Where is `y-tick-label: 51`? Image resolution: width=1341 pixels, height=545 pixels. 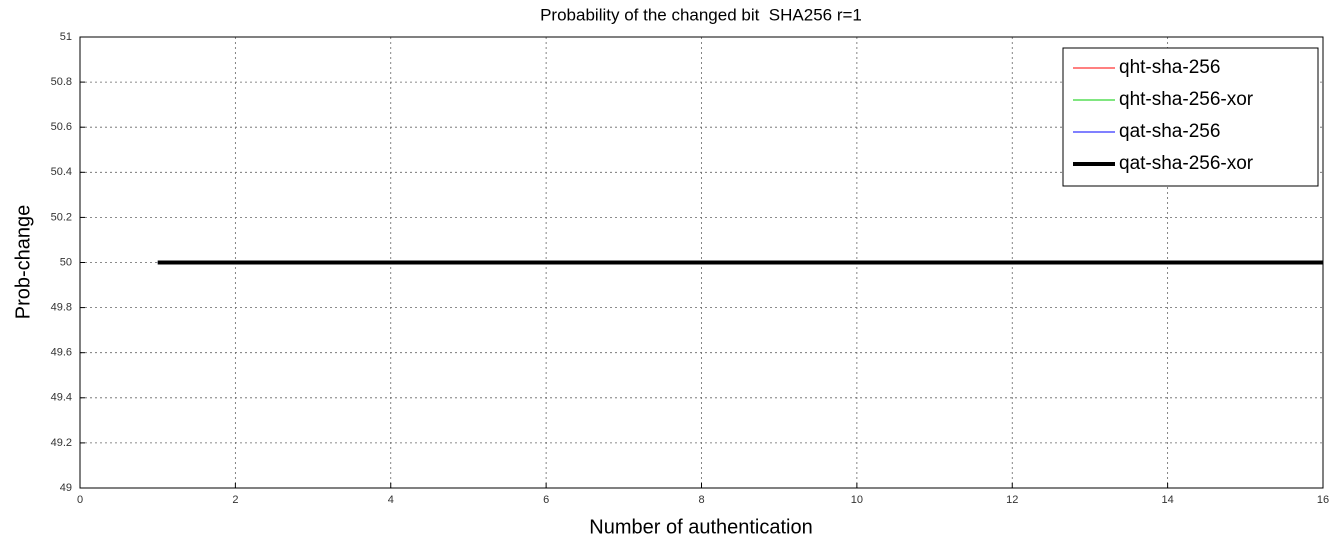
y-tick-label: 51 is located at coordinates (66, 37).